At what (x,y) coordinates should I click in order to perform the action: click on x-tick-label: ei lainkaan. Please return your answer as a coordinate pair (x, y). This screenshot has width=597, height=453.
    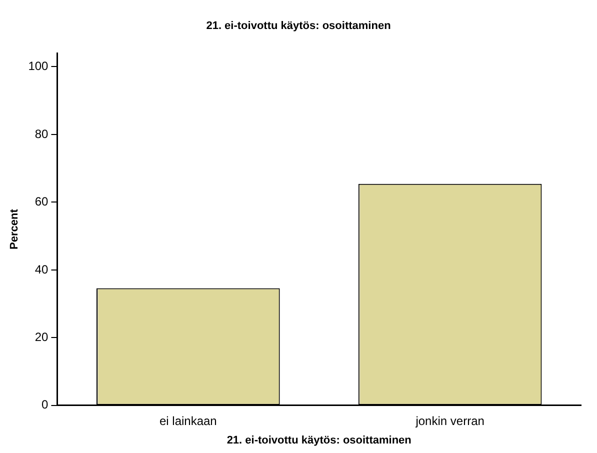
    Looking at the image, I should click on (188, 421).